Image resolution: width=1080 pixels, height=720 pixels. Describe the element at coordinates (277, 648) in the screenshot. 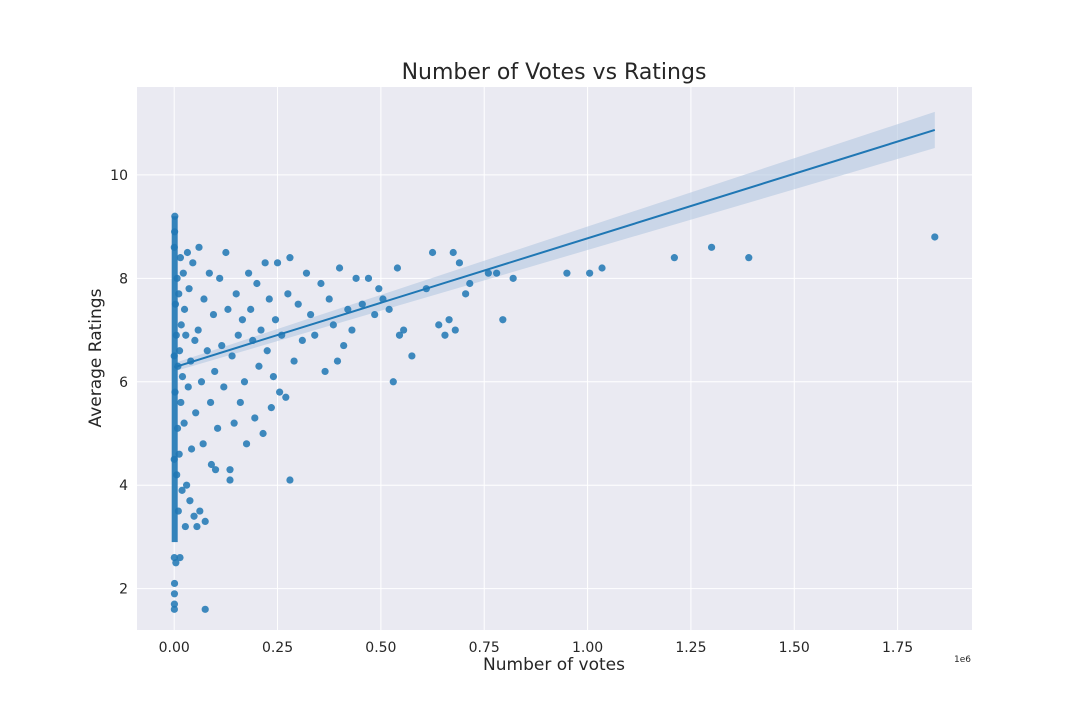

I see `x-tick-label: 0.25` at that location.